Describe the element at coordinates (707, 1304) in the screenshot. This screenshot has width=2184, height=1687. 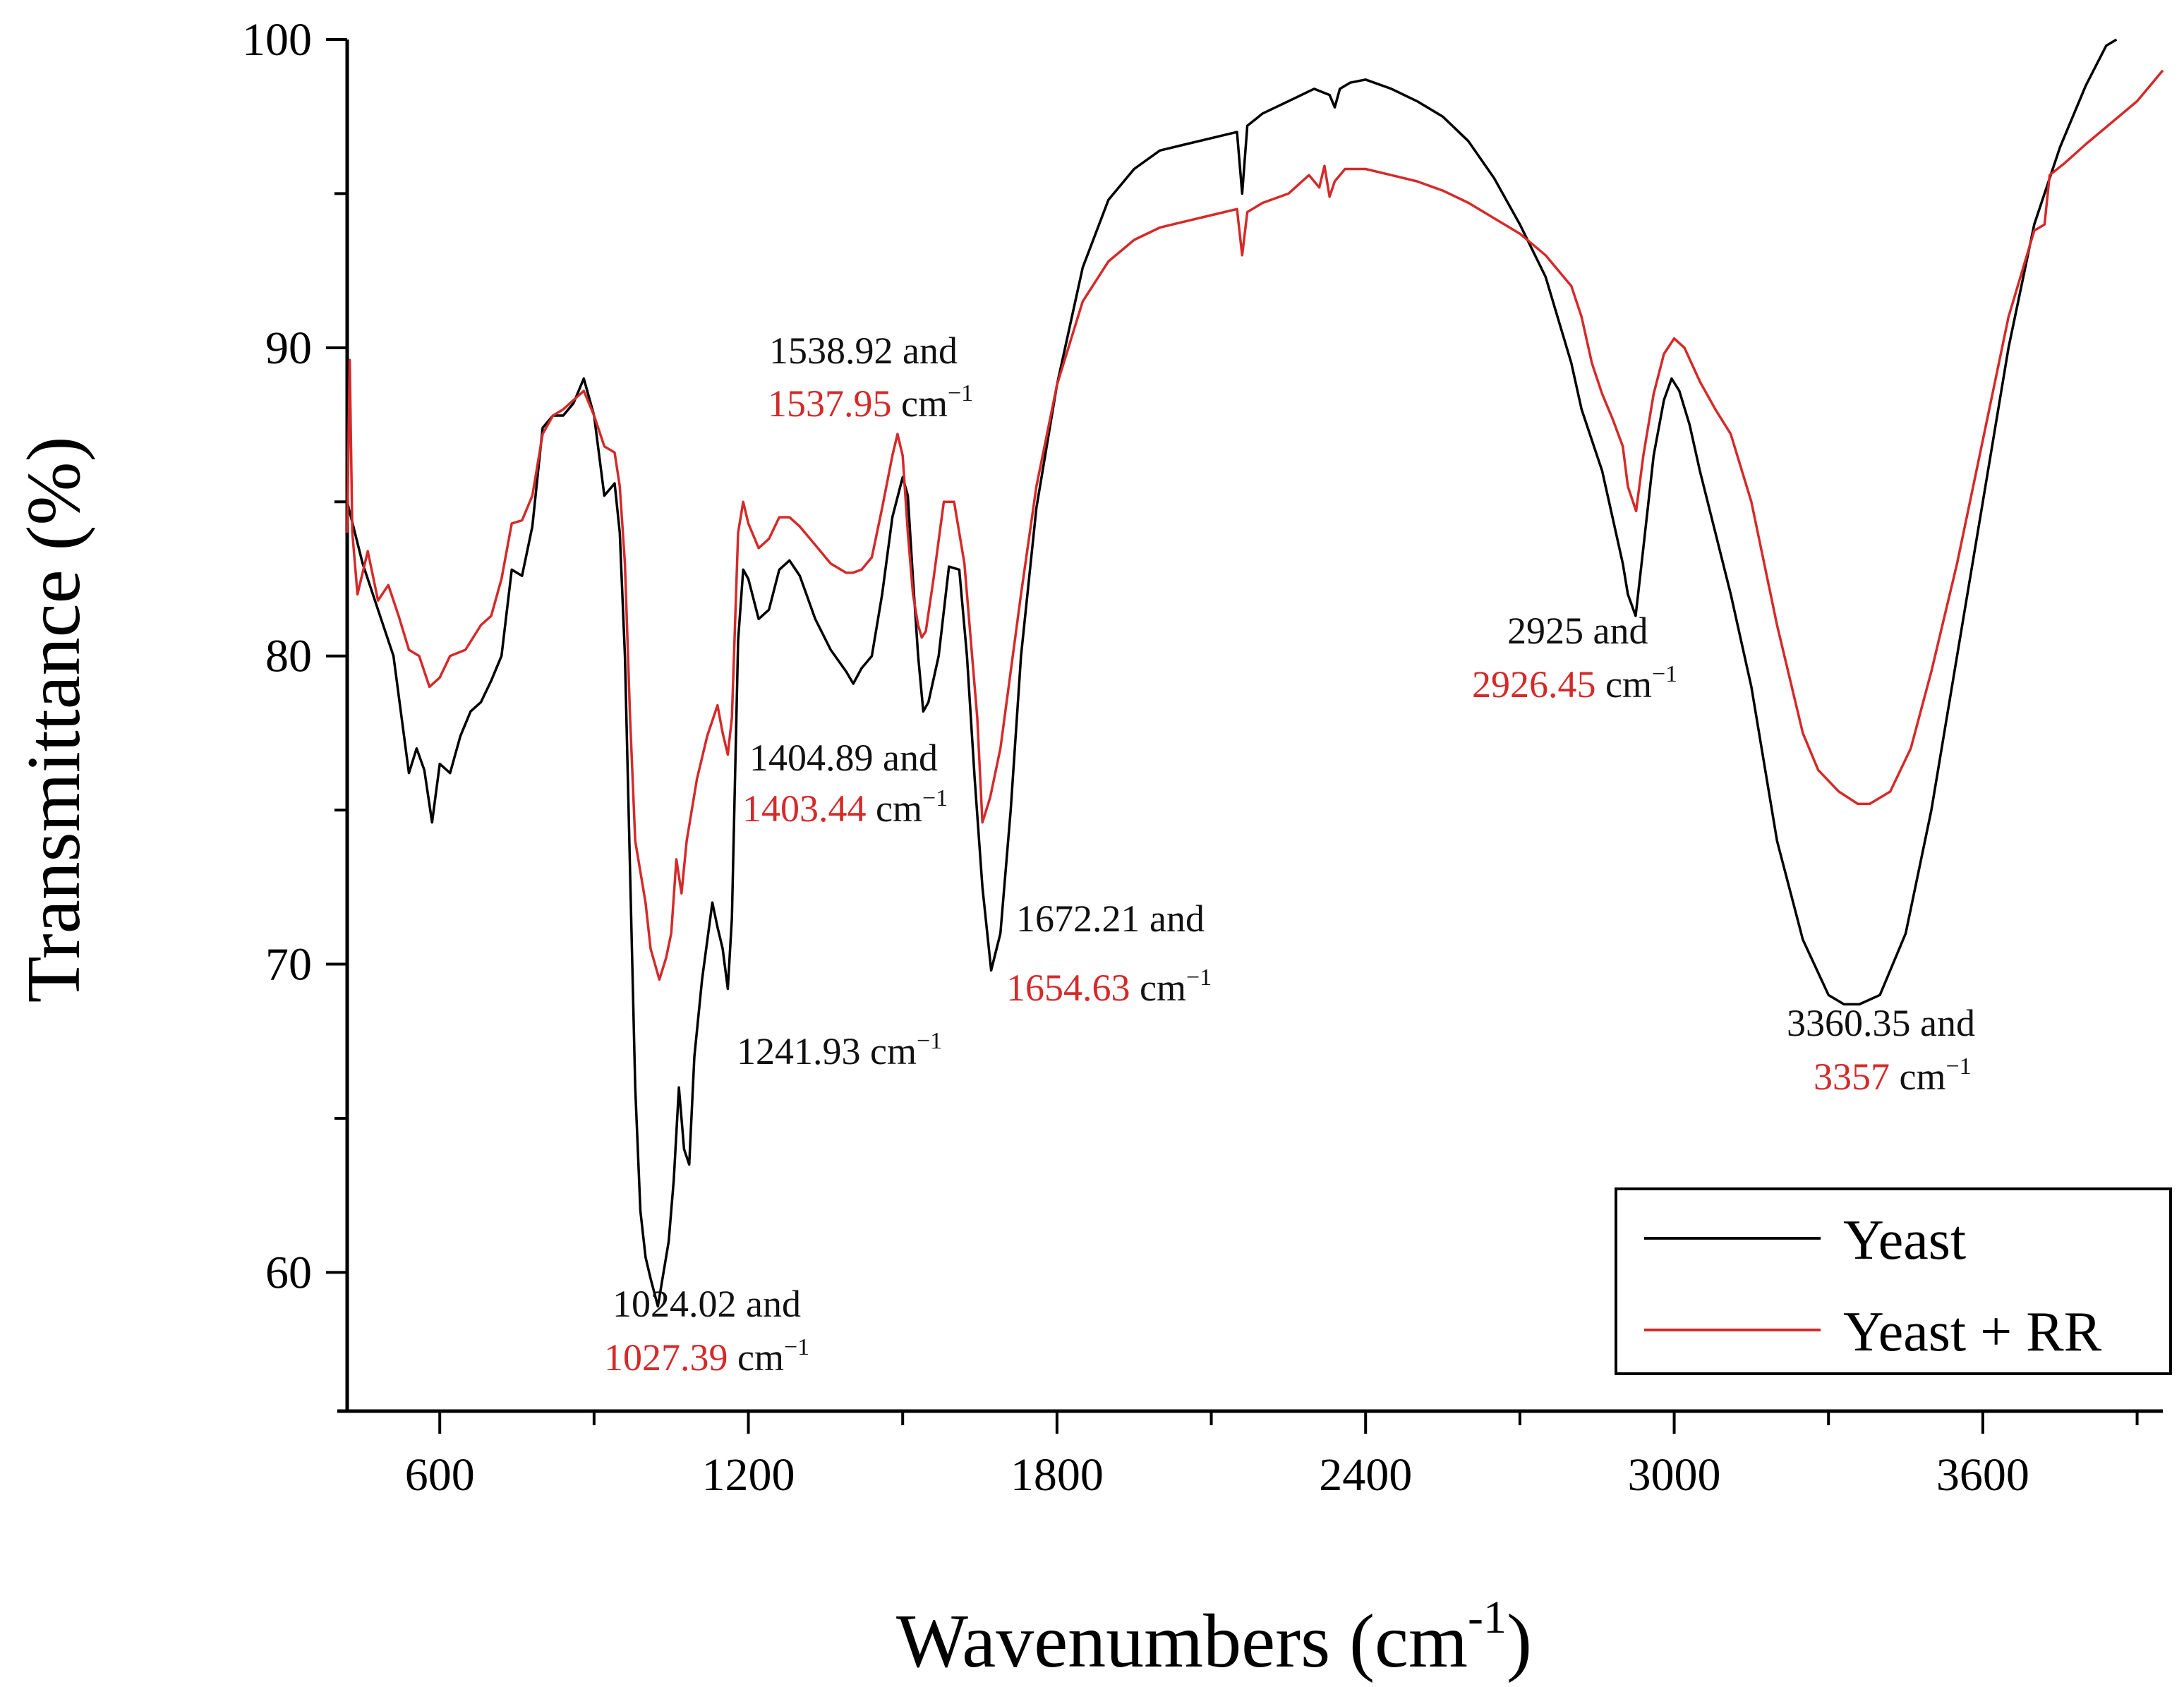
I see `annotation-1024-line1: 1024.02 and` at that location.